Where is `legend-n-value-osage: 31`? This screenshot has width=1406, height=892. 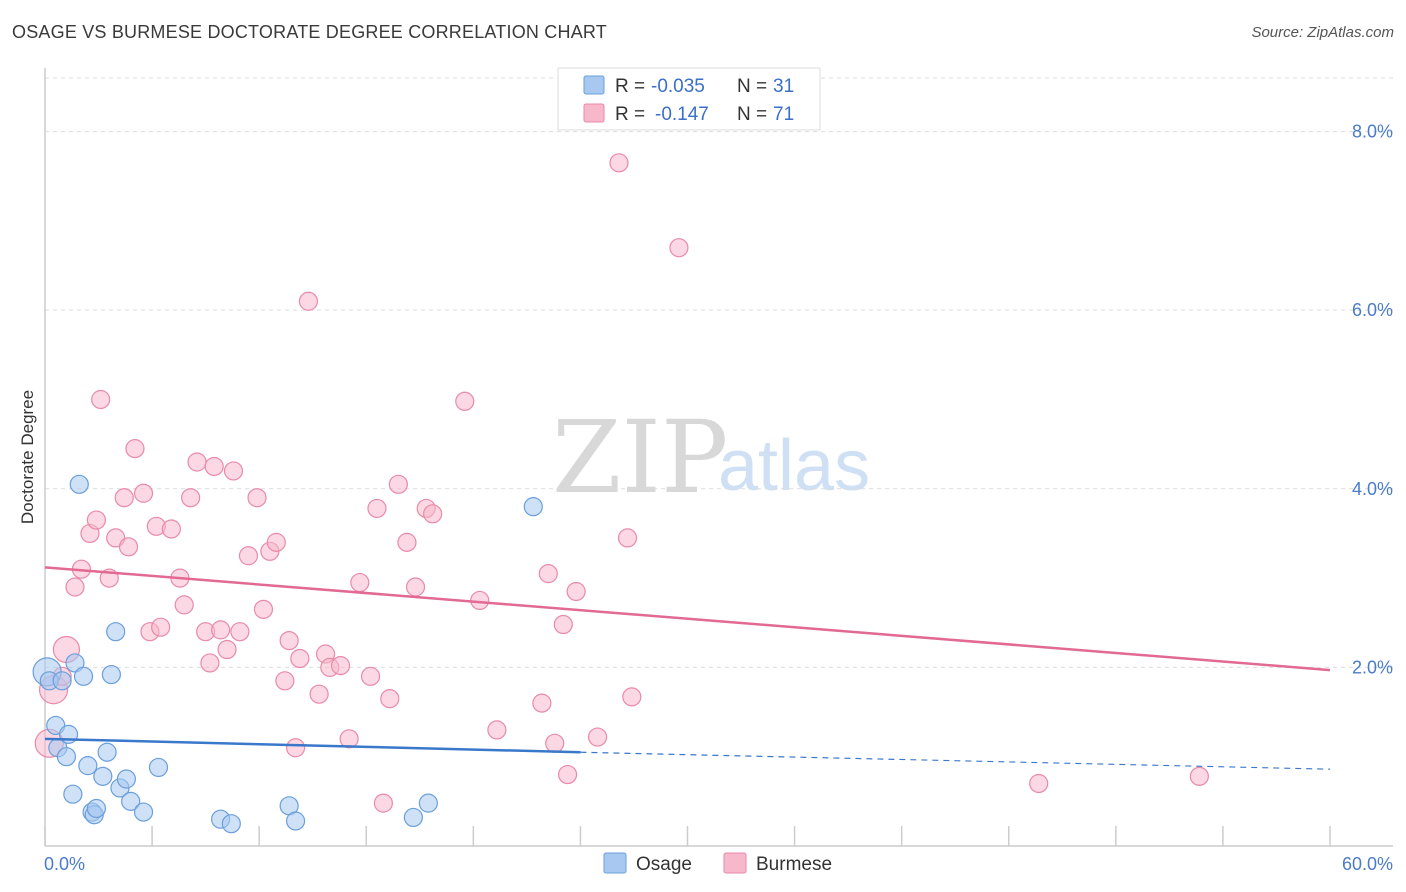 legend-n-value-osage: 31 is located at coordinates (783, 86).